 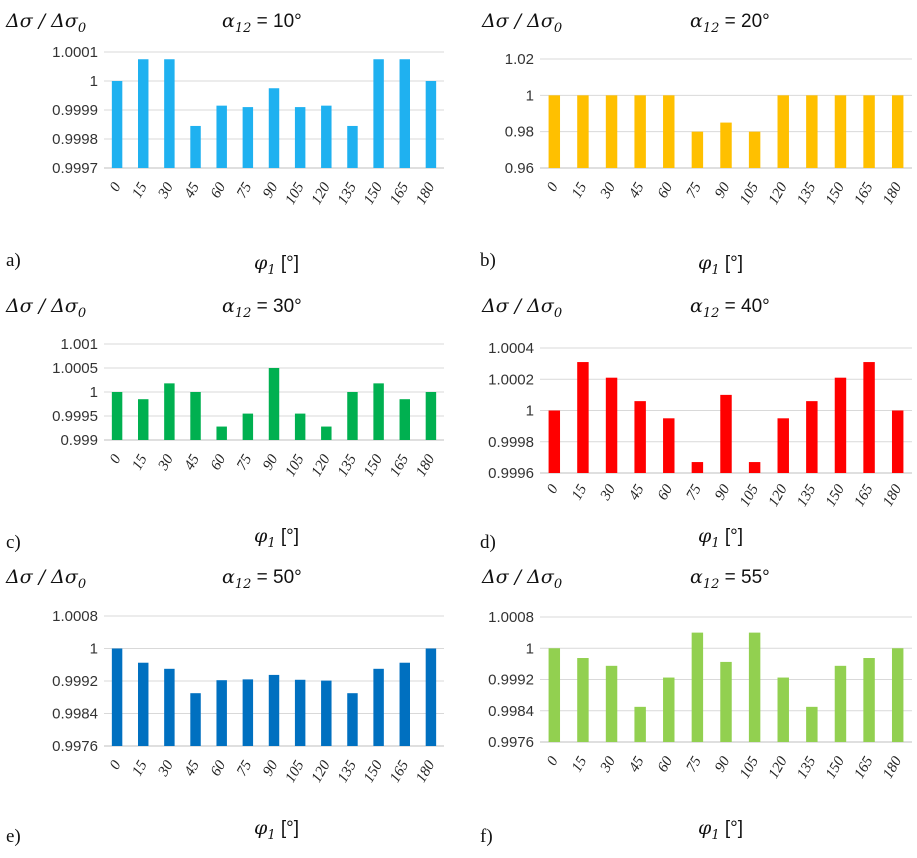 What do you see at coordinates (94, 81) in the screenshot?
I see `y-tick-label: 1` at bounding box center [94, 81].